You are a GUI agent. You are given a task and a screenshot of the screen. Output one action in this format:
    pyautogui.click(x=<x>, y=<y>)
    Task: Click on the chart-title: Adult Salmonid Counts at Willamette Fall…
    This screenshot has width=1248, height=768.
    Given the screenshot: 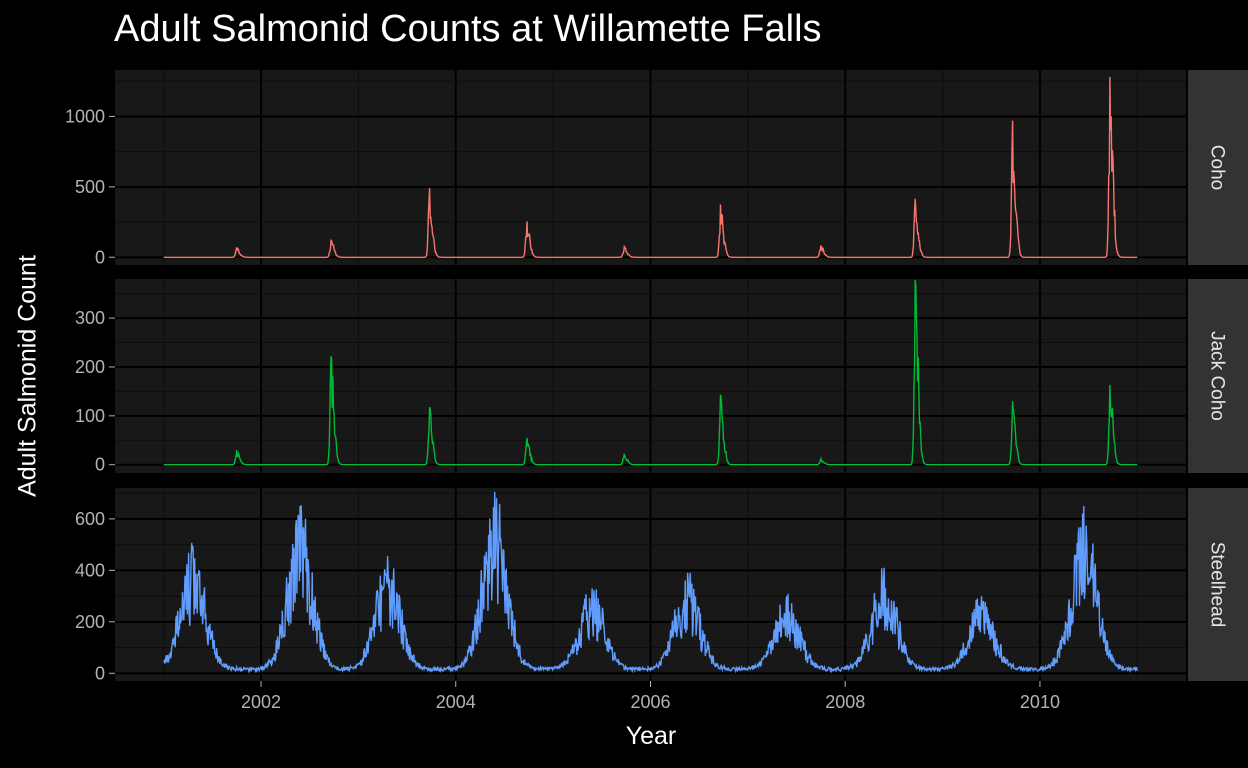 What is the action you would take?
    pyautogui.click(x=468, y=29)
    